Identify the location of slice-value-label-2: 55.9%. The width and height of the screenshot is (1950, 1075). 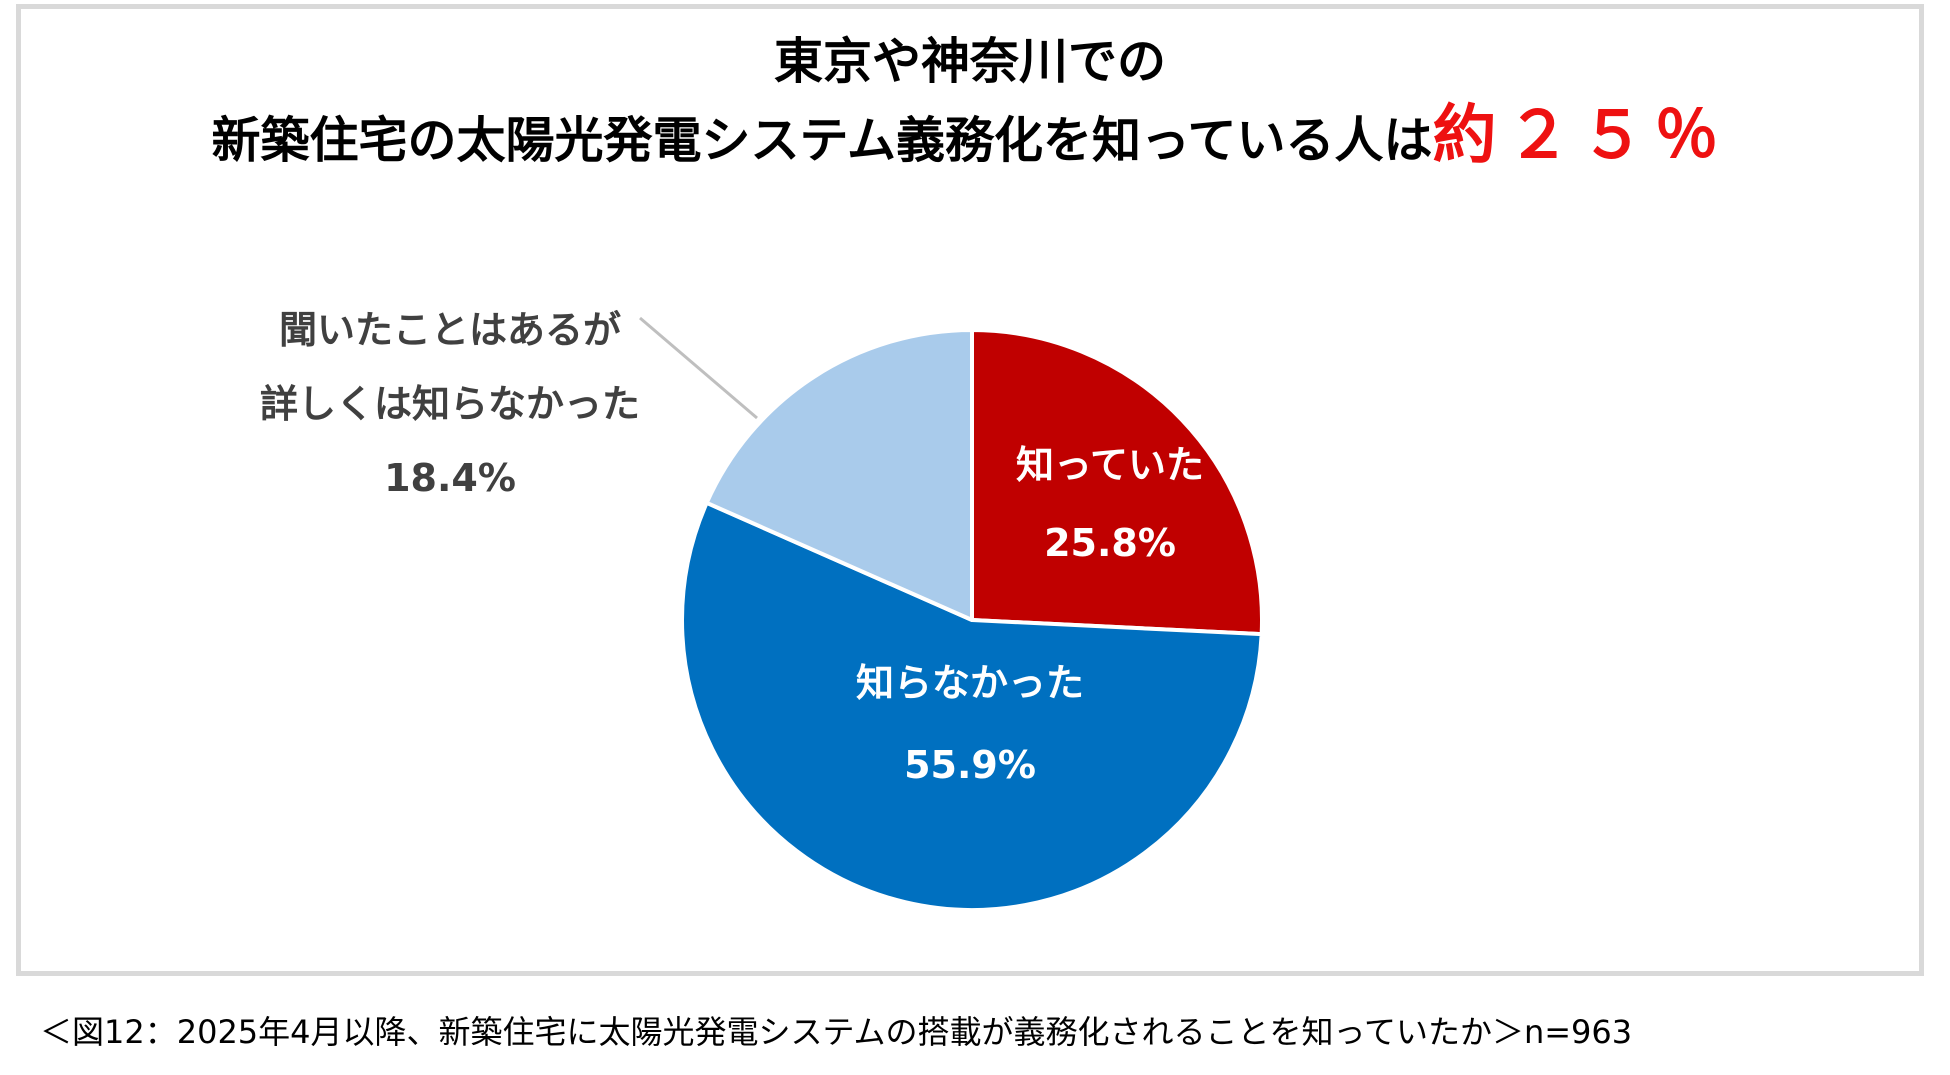
(970, 765).